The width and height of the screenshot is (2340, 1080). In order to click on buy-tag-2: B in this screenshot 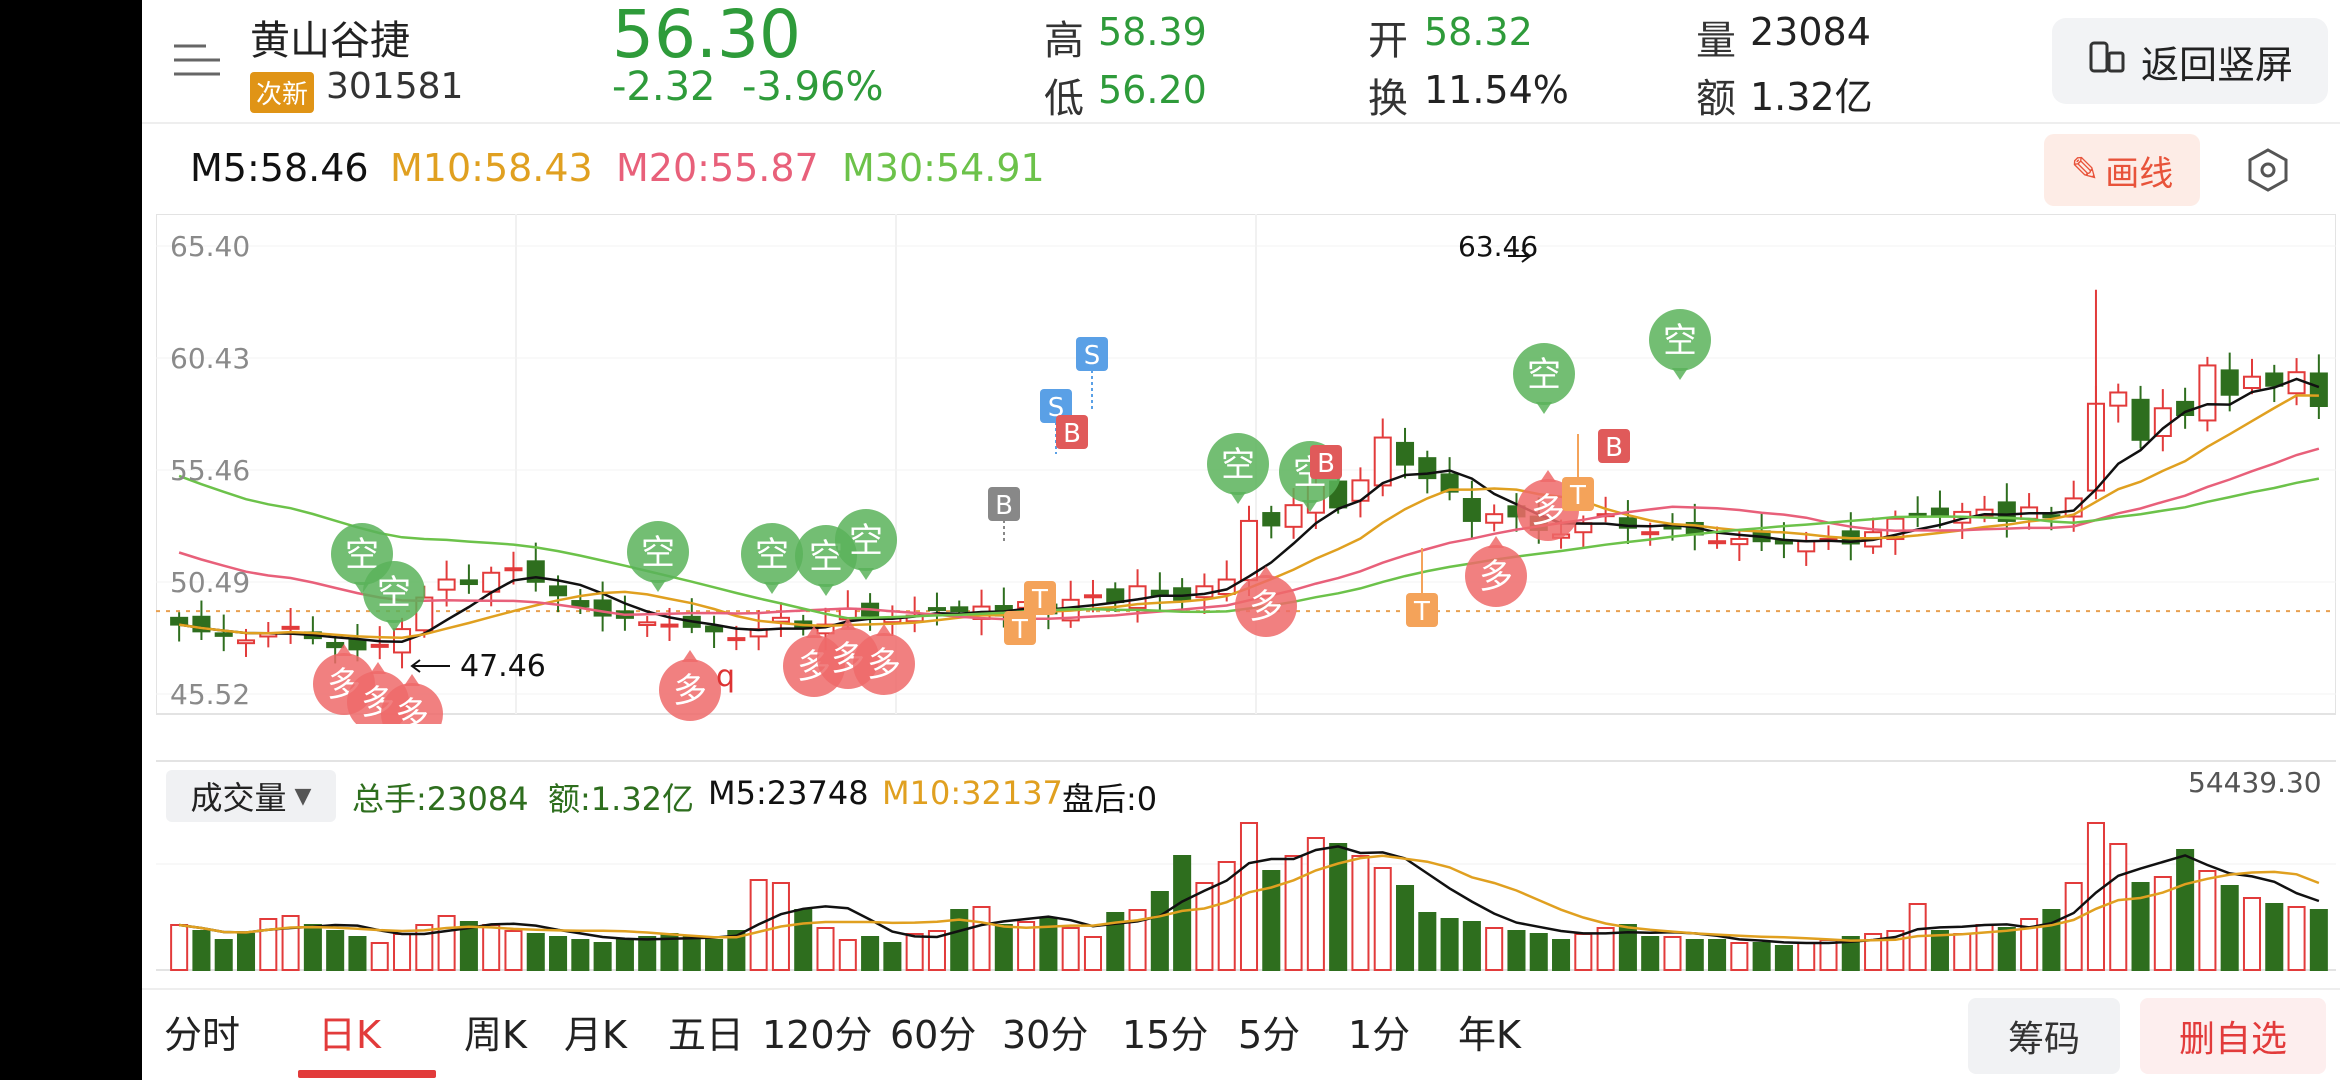, I will do `click(1326, 462)`.